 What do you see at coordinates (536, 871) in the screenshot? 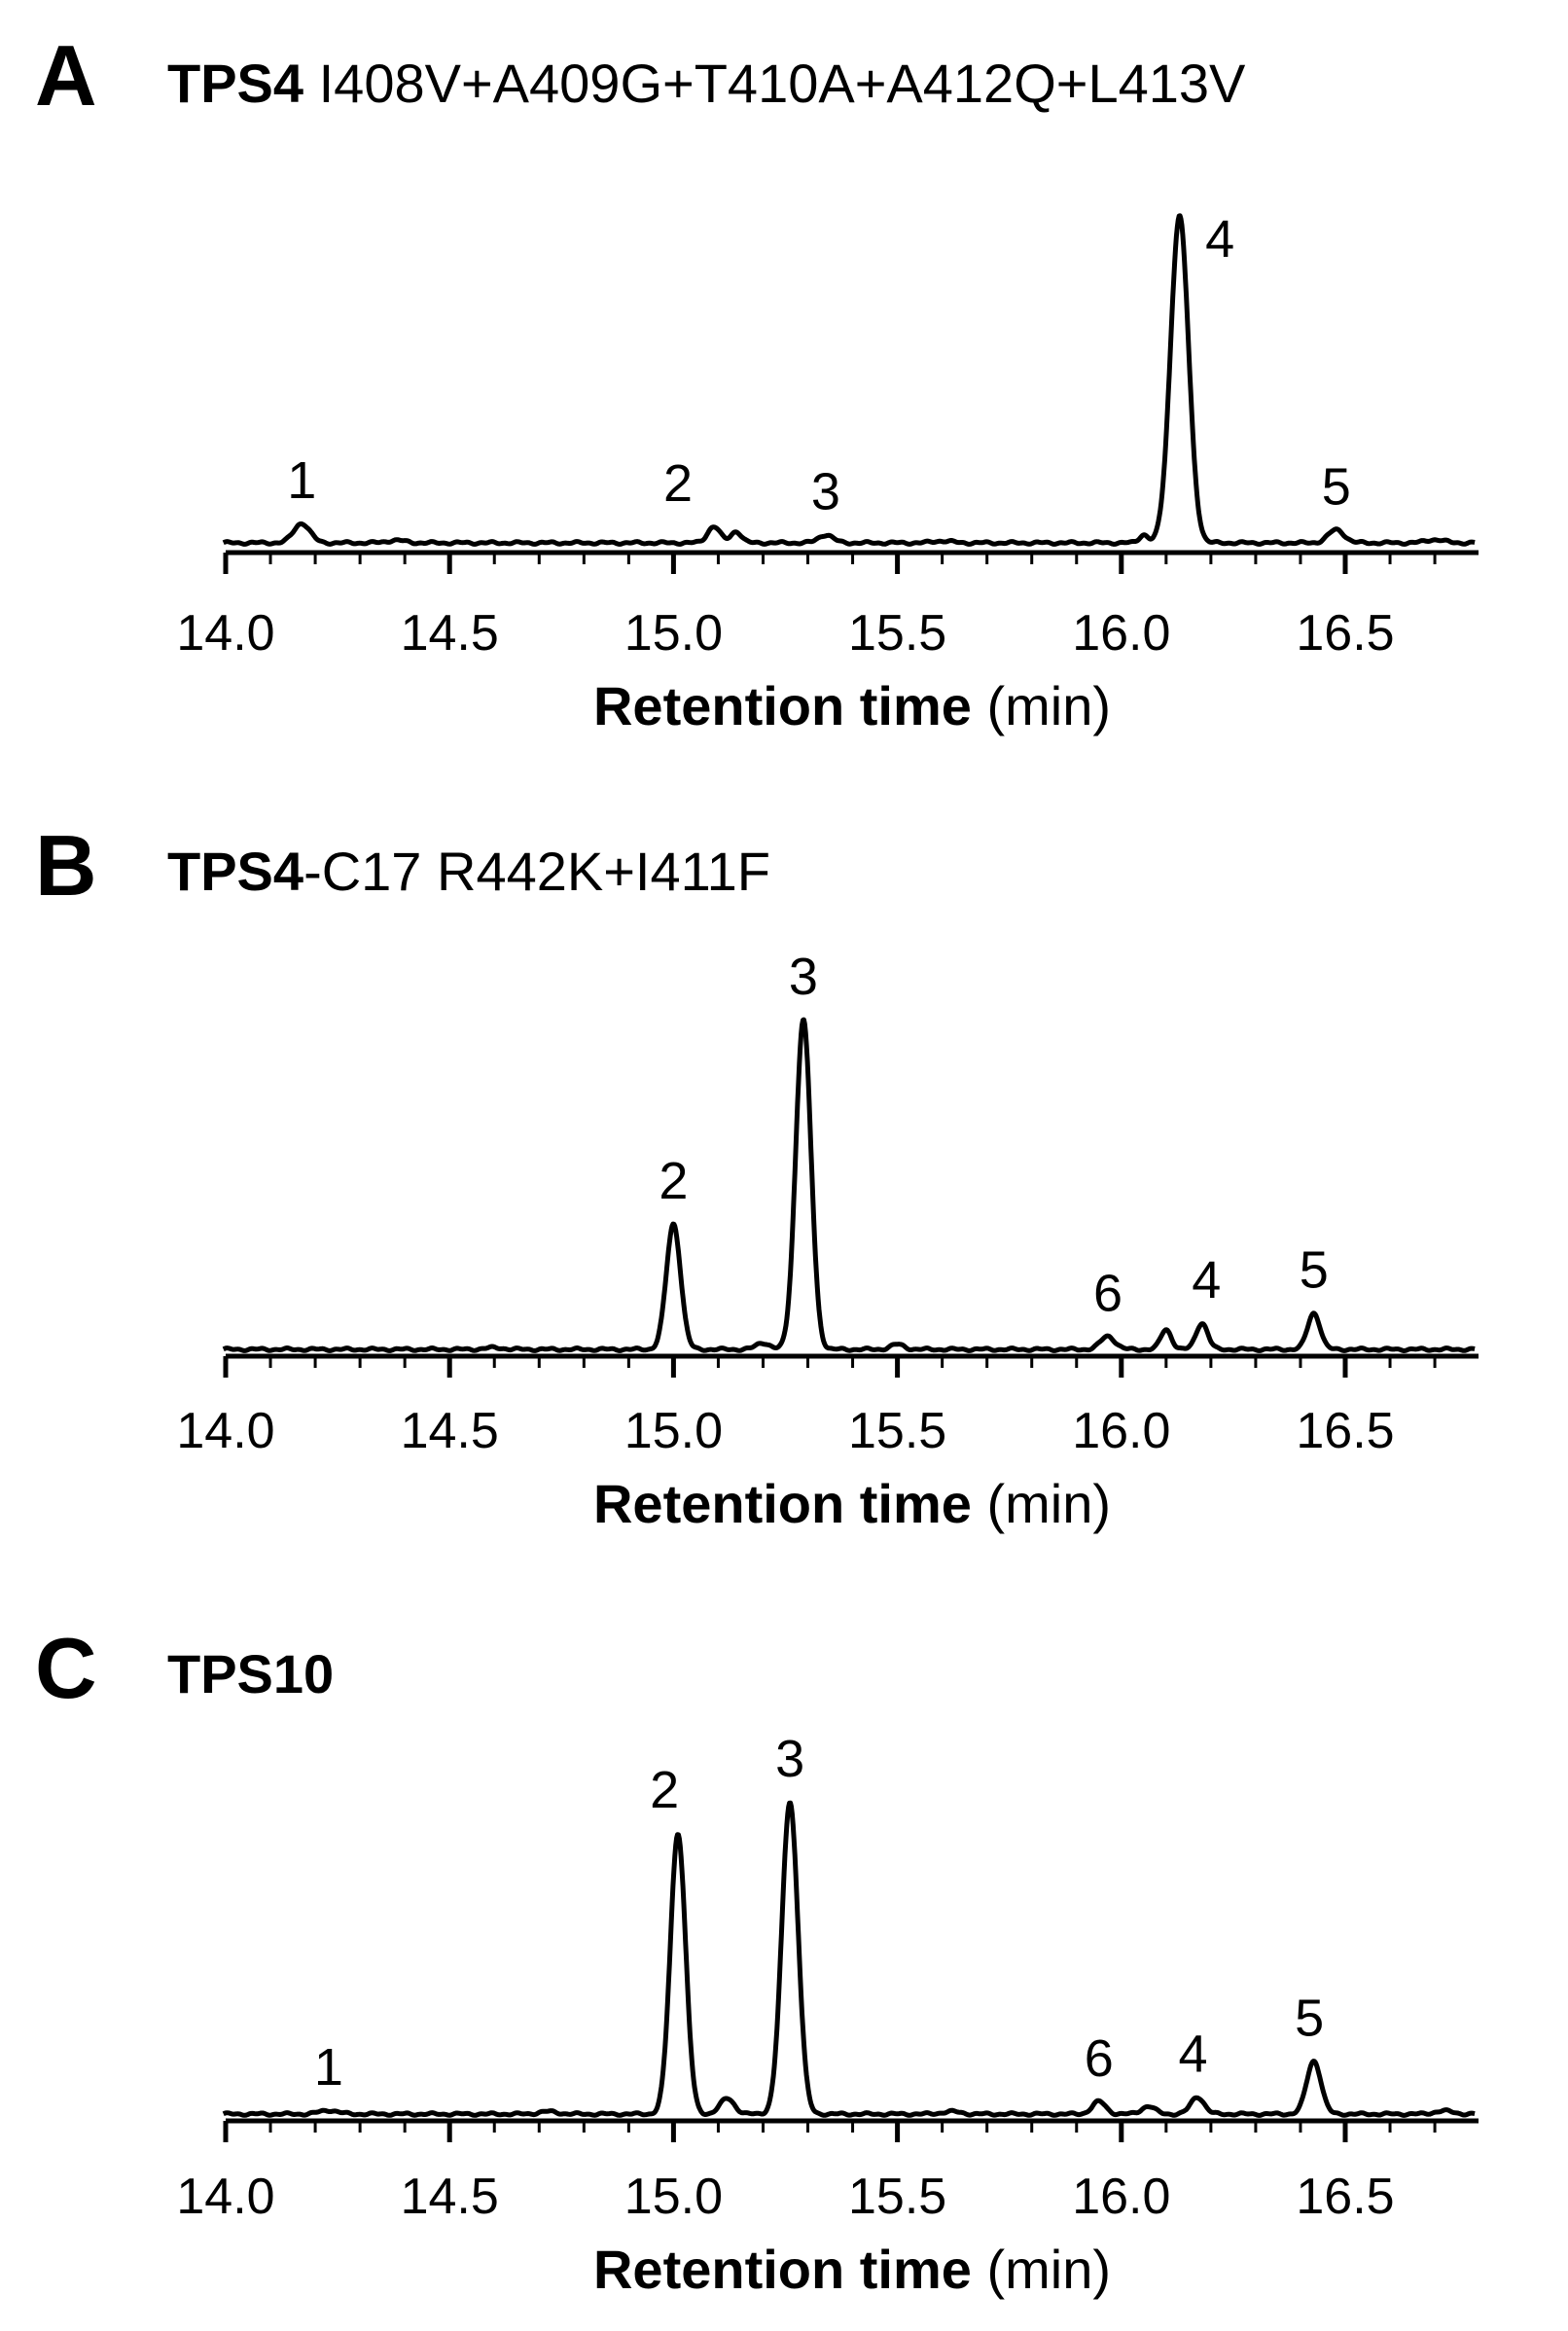
I see `chart-title-rest: -C17 R442K+I411F` at bounding box center [536, 871].